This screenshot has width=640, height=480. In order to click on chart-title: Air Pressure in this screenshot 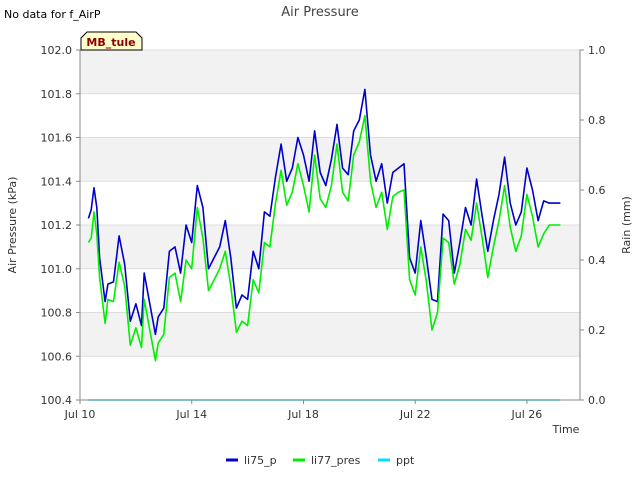, I will do `click(320, 12)`.